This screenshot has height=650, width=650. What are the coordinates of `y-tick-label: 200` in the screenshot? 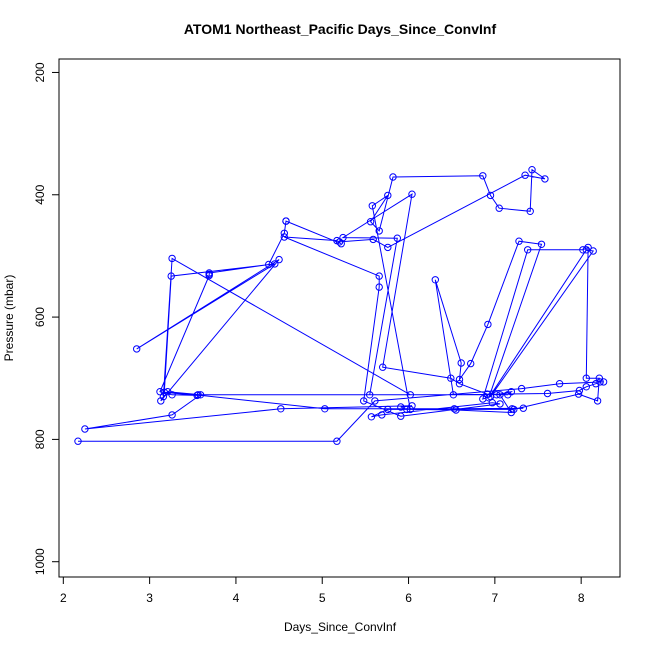 It's located at (40, 72).